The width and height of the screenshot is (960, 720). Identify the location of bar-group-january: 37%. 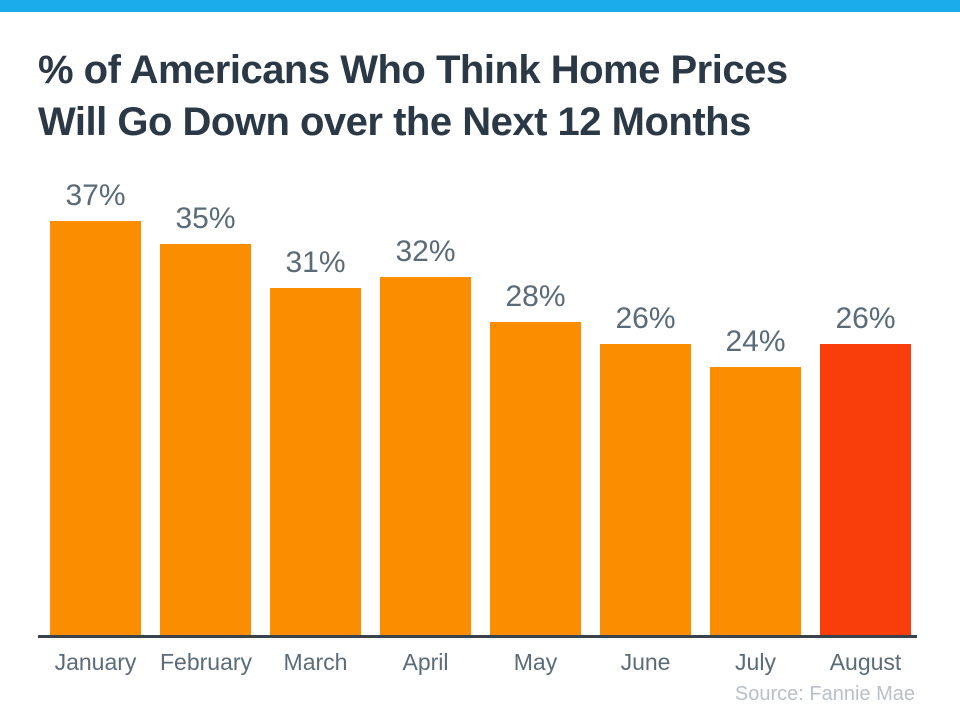
(95, 407).